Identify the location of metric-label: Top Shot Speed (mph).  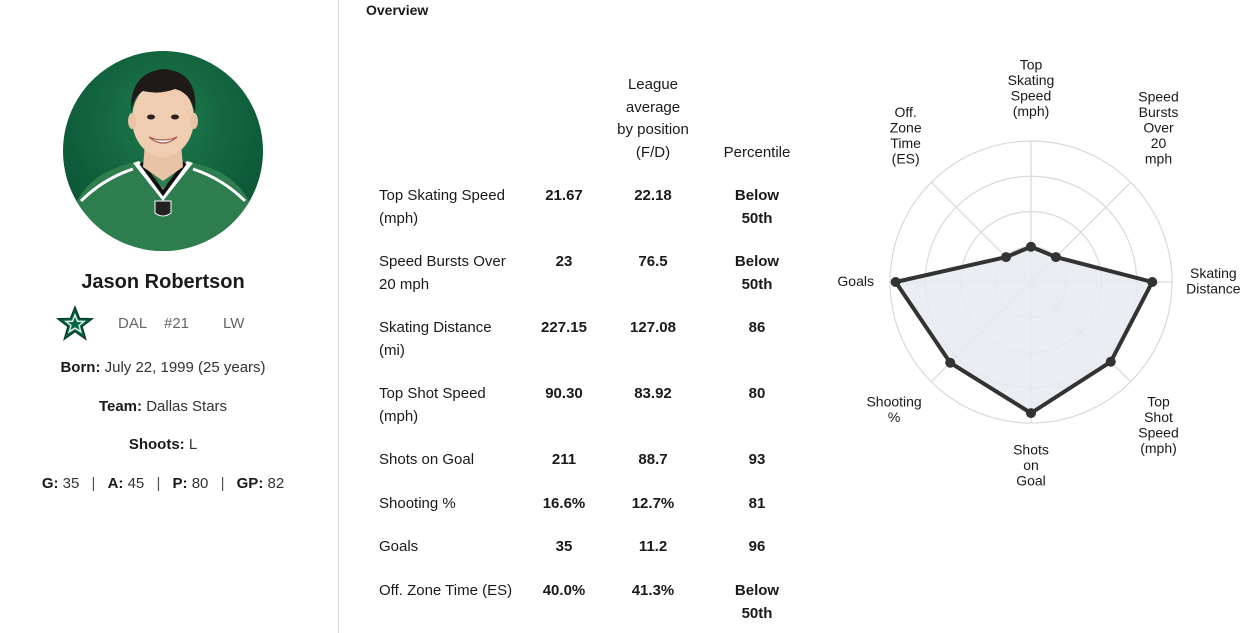
(454, 405).